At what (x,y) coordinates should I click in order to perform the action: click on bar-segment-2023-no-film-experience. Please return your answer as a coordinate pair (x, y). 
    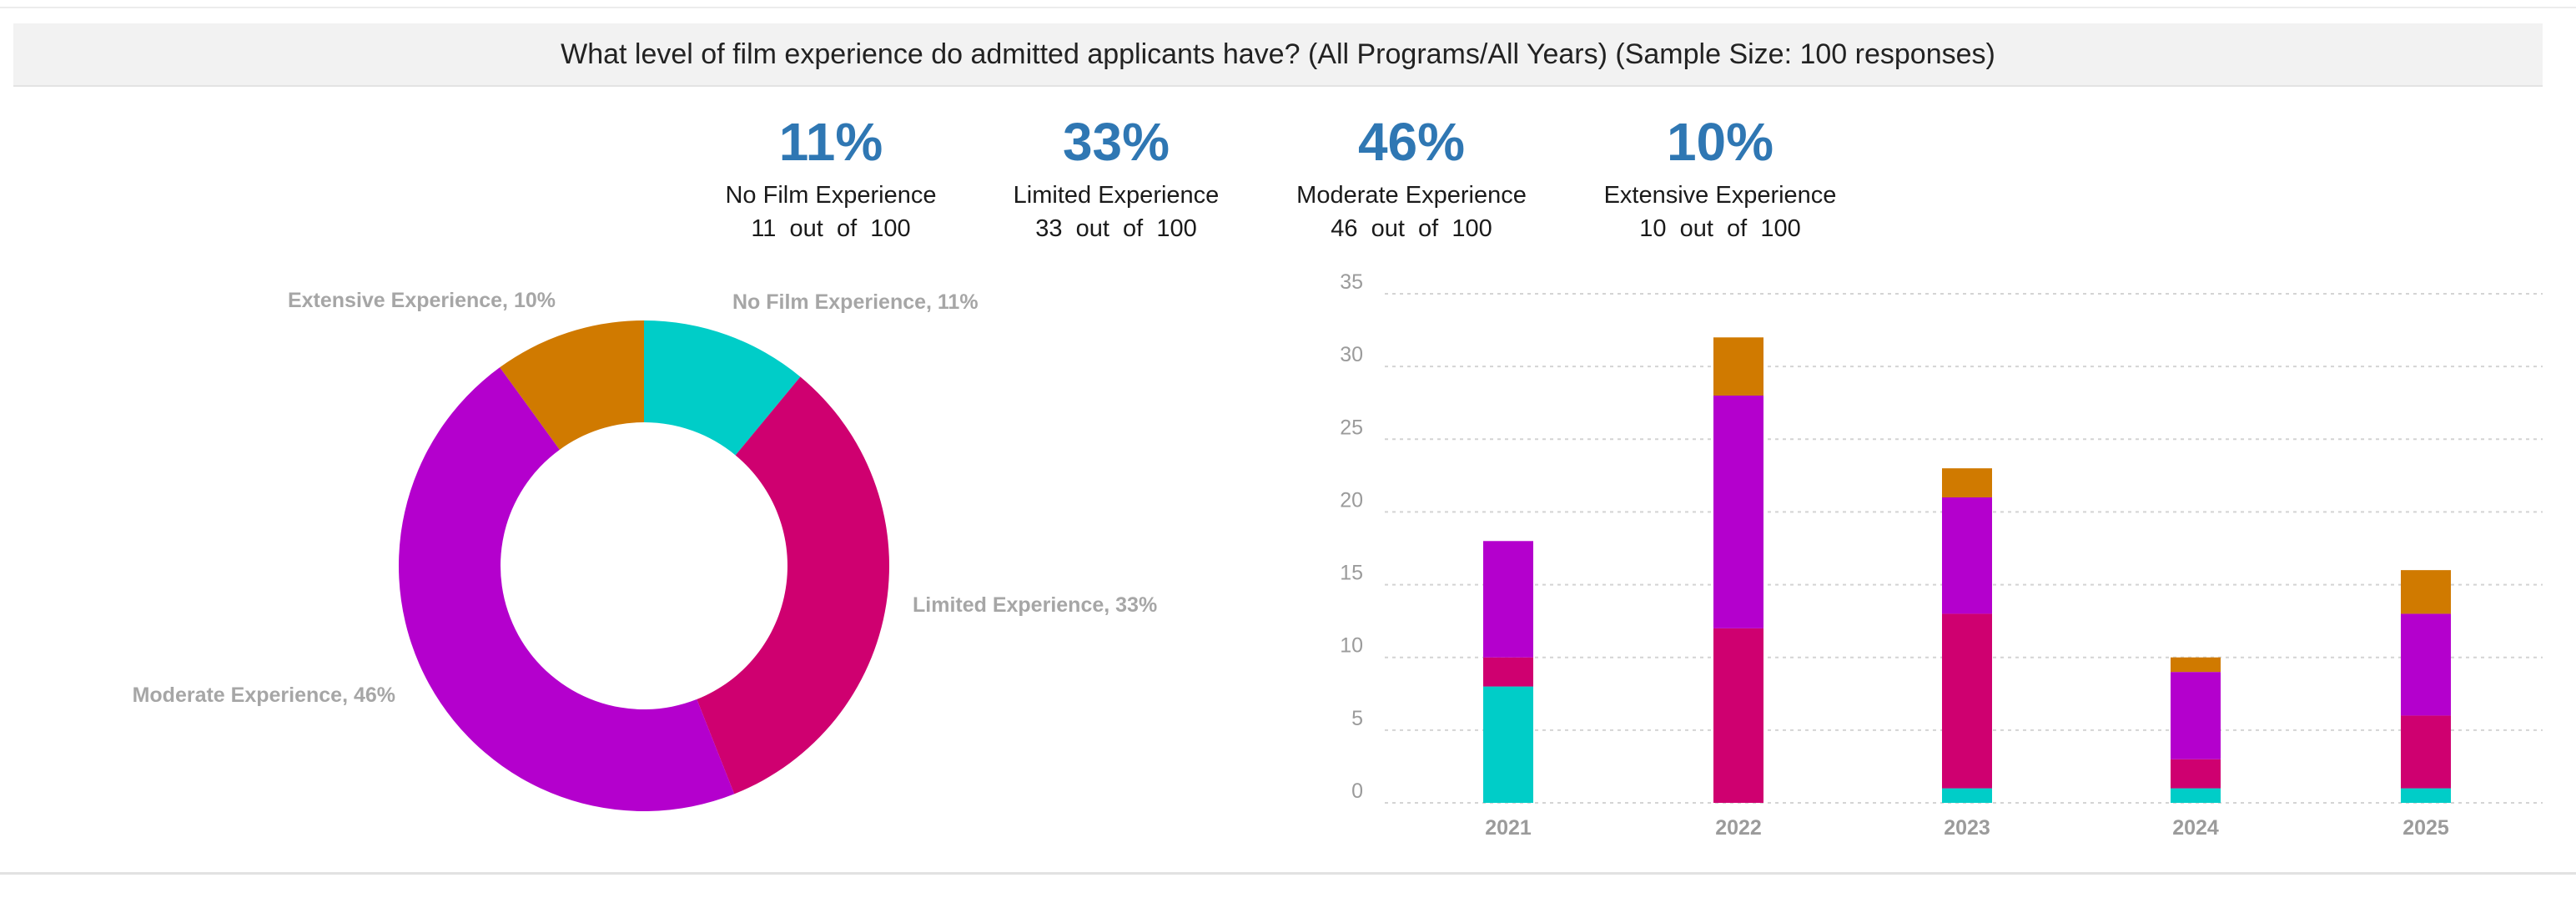
    Looking at the image, I should click on (1967, 795).